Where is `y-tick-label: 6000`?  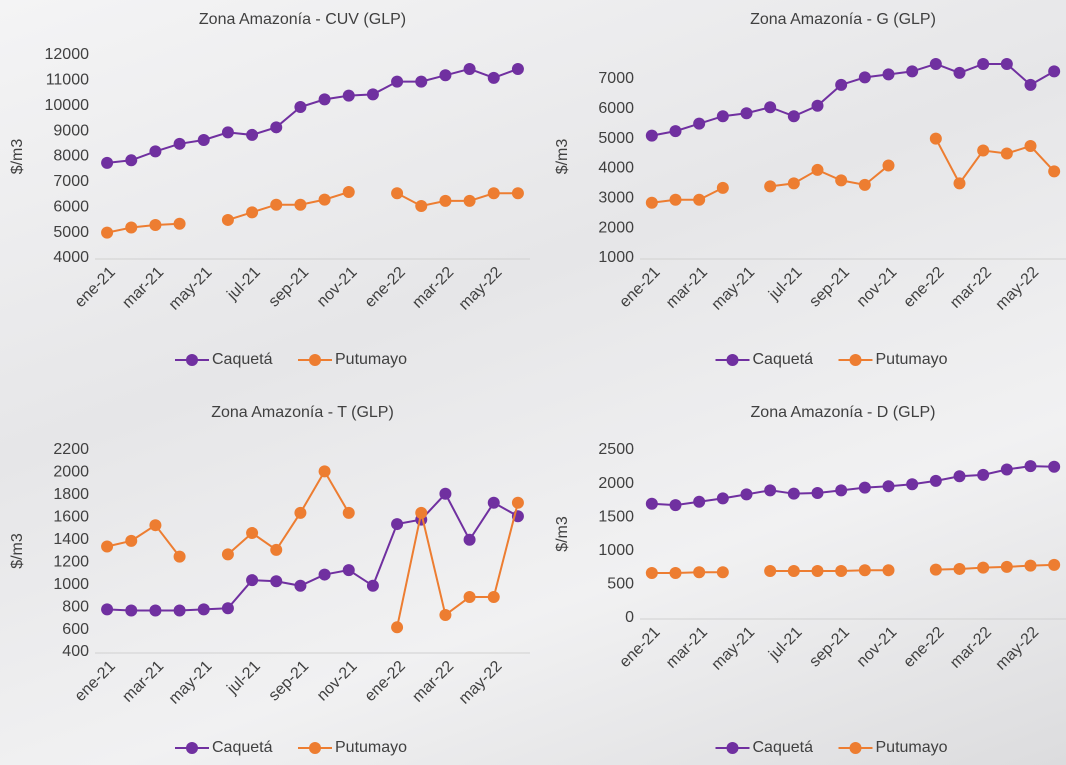 y-tick-label: 6000 is located at coordinates (71, 206).